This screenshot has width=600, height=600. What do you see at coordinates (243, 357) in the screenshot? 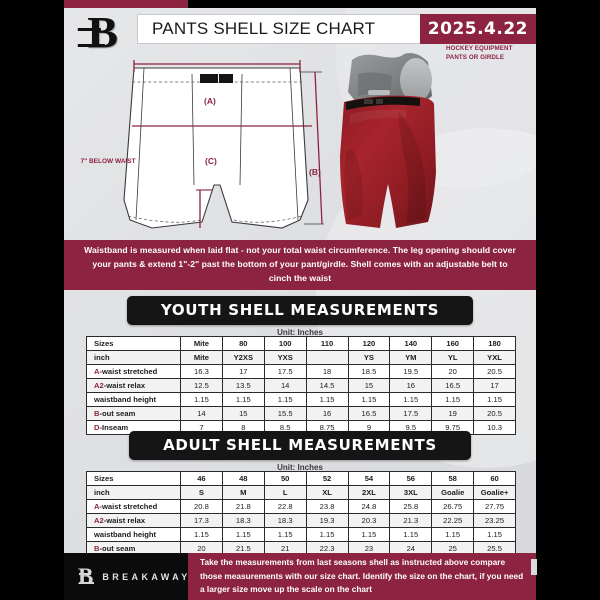
I see `table-cell: Y2XS` at bounding box center [243, 357].